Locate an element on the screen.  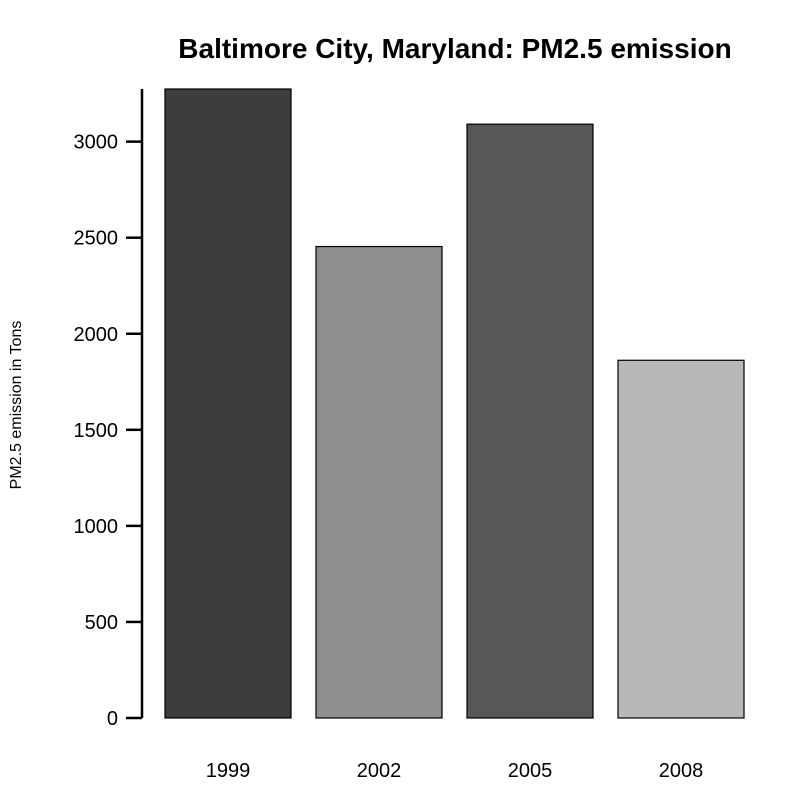
bar-1999 is located at coordinates (228, 403).